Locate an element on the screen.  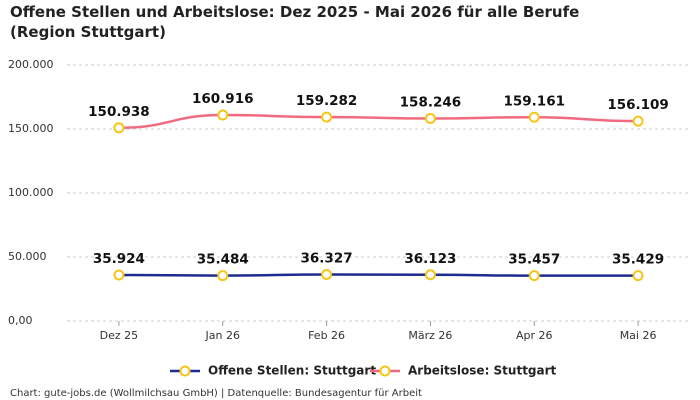
legend-label: Arbeitslose: Stuttgart is located at coordinates (482, 371).